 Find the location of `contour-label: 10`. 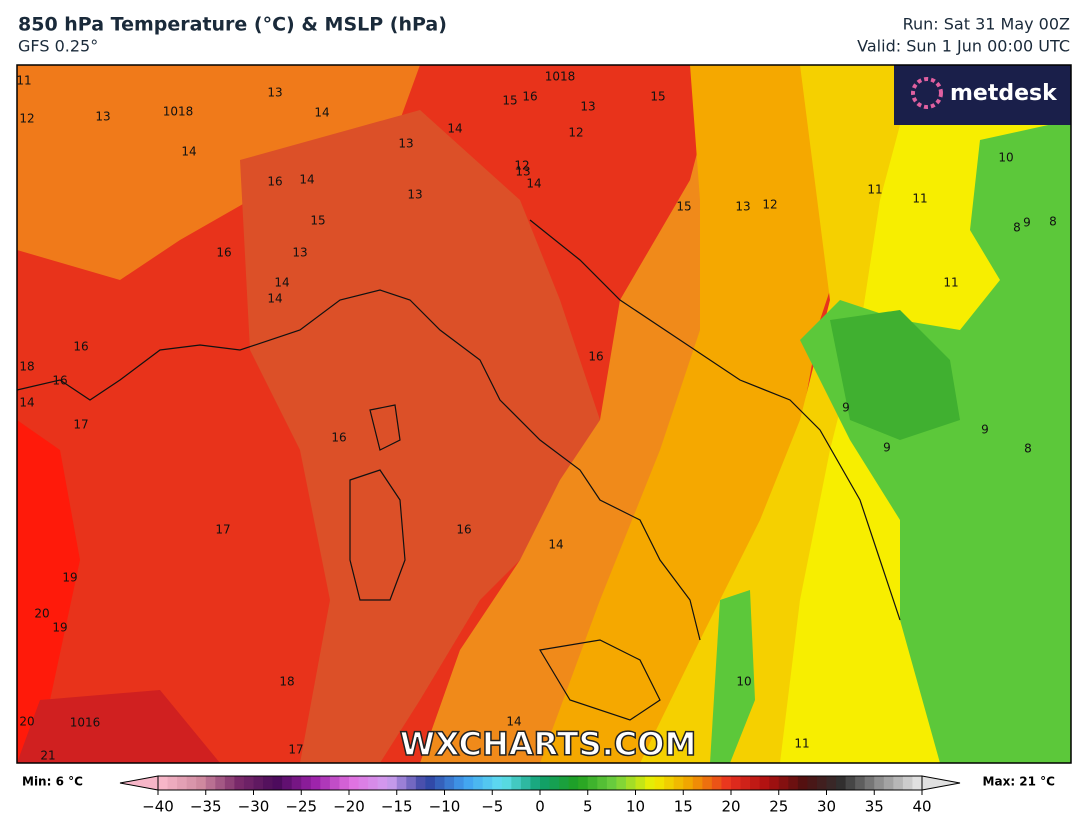

contour-label: 10 is located at coordinates (1005, 158).